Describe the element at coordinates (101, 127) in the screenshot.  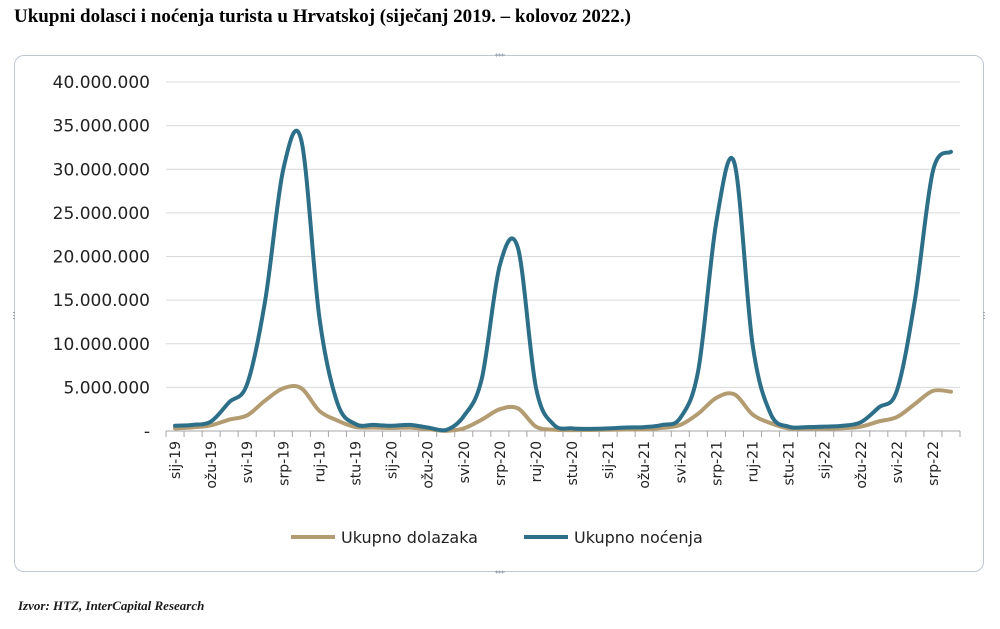
I see `y-tick-label: 35.000.000` at that location.